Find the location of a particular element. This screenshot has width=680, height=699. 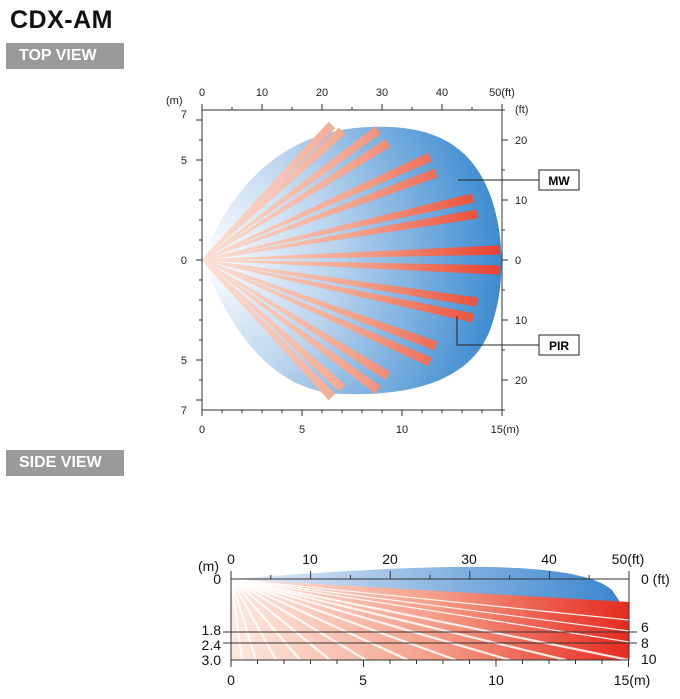

side-view-ticks is located at coordinates (430, 619).